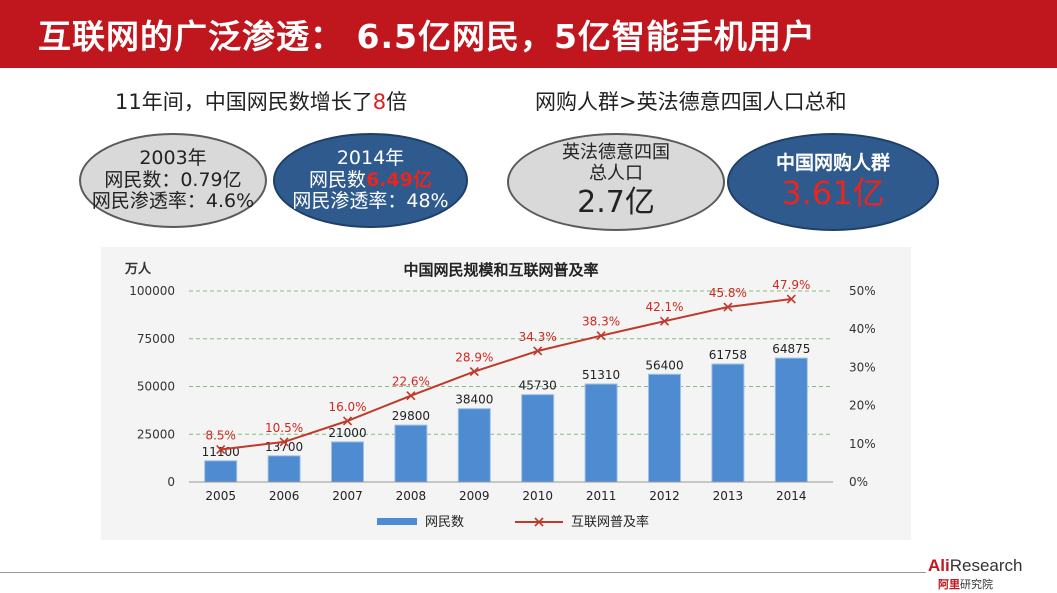  Describe the element at coordinates (601, 375) in the screenshot. I see `bar-value-label: 51310` at that location.